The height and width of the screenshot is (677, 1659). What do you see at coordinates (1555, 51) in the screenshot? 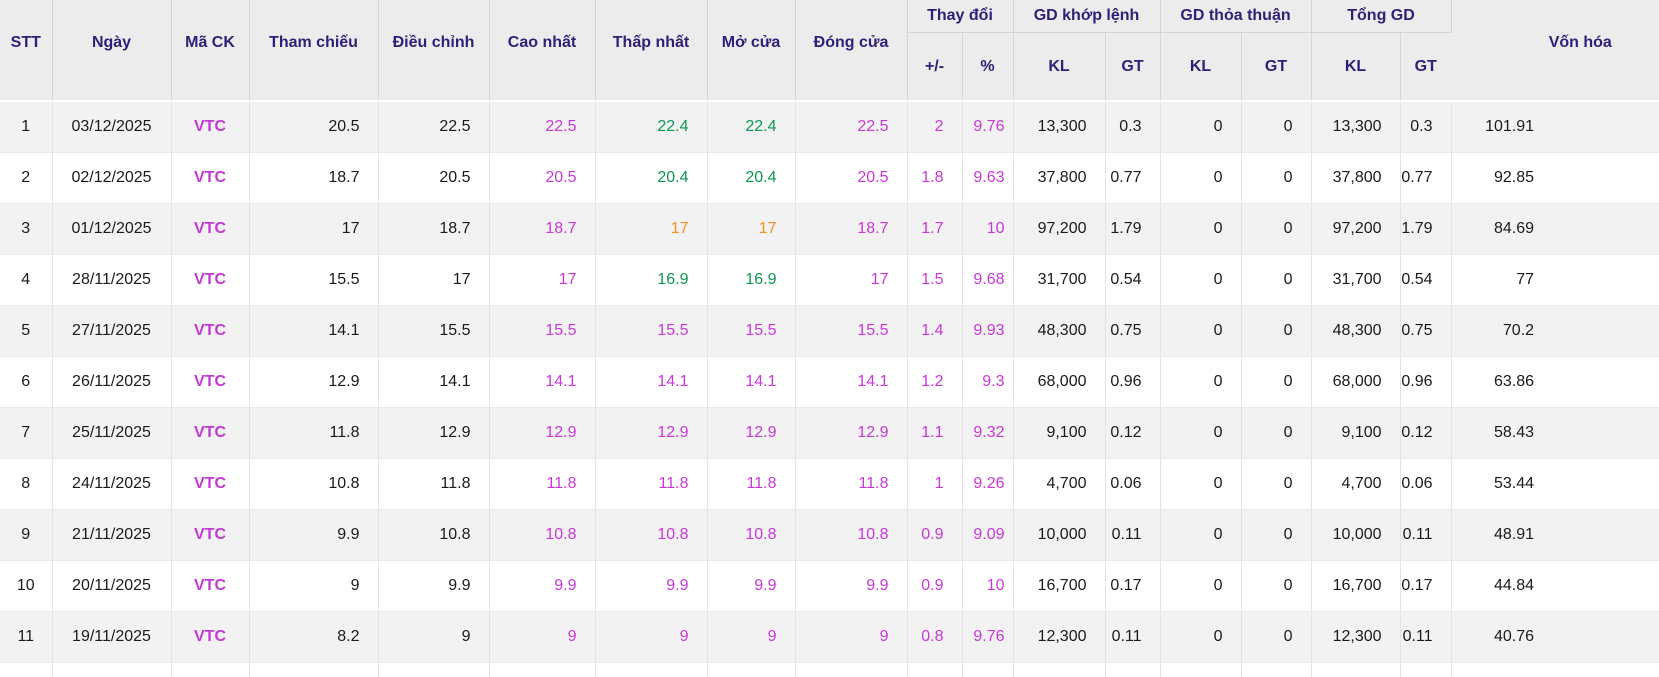
I see `col-header-market-cap: Vốn hóa` at bounding box center [1555, 51].